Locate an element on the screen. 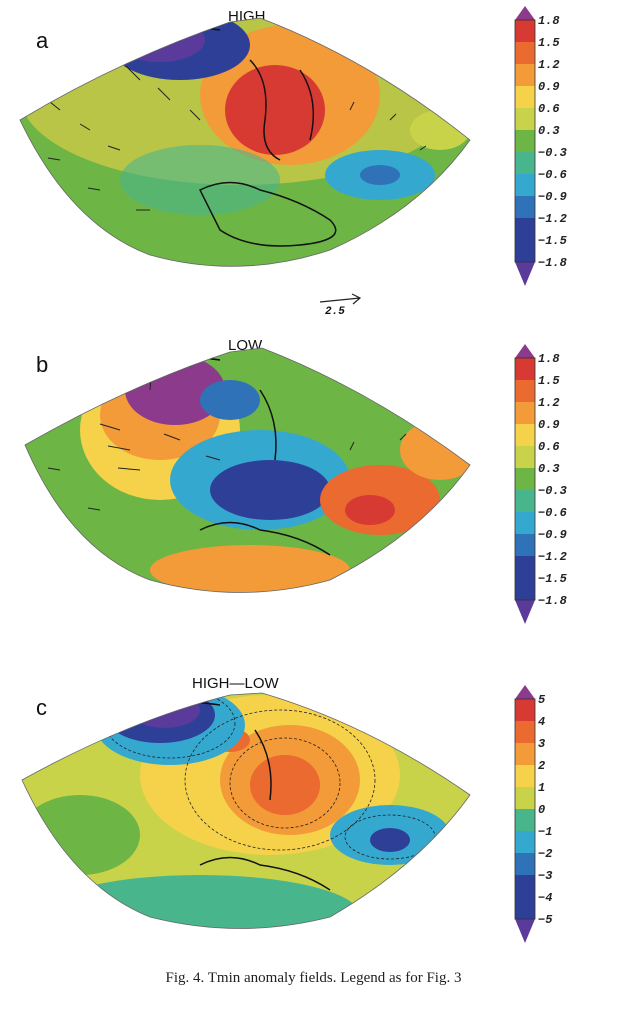 The width and height of the screenshot is (627, 1024). color-legend-c: 5 4 3 2 1 0 −1 −2 −3 −4 −5 is located at coordinates (531, 822).